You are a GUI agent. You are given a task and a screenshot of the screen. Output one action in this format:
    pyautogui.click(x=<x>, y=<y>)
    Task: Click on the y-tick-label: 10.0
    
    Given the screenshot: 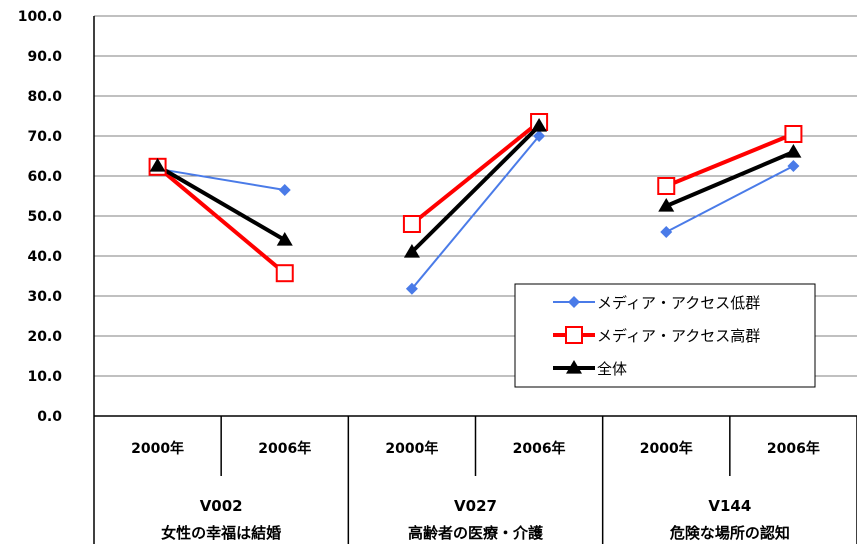 What is the action you would take?
    pyautogui.click(x=44, y=377)
    